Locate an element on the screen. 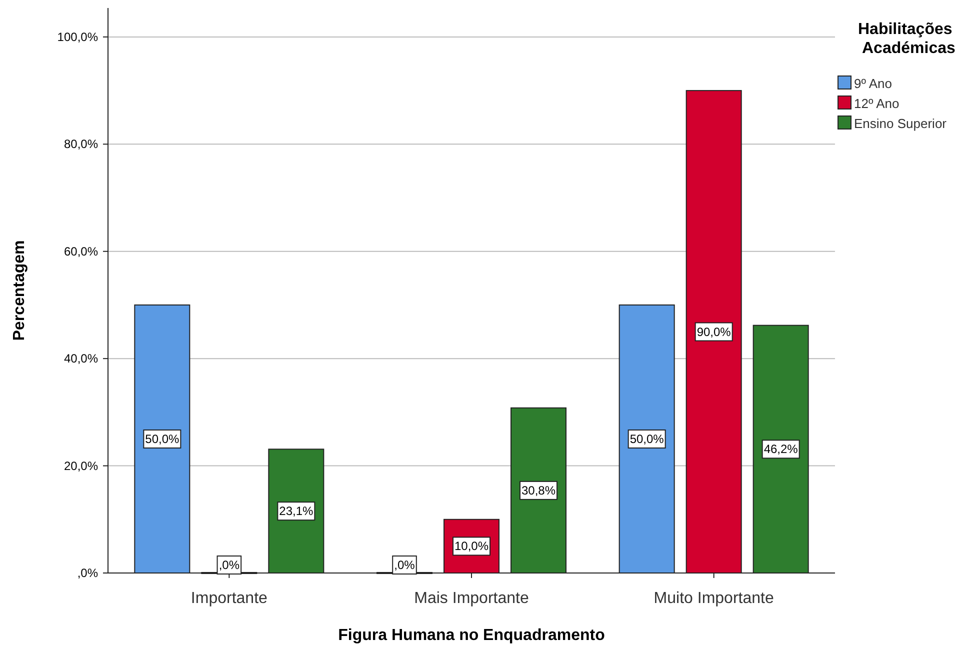 Image resolution: width=980 pixels, height=648 pixels. legend-label: 9º Ano is located at coordinates (873, 83).